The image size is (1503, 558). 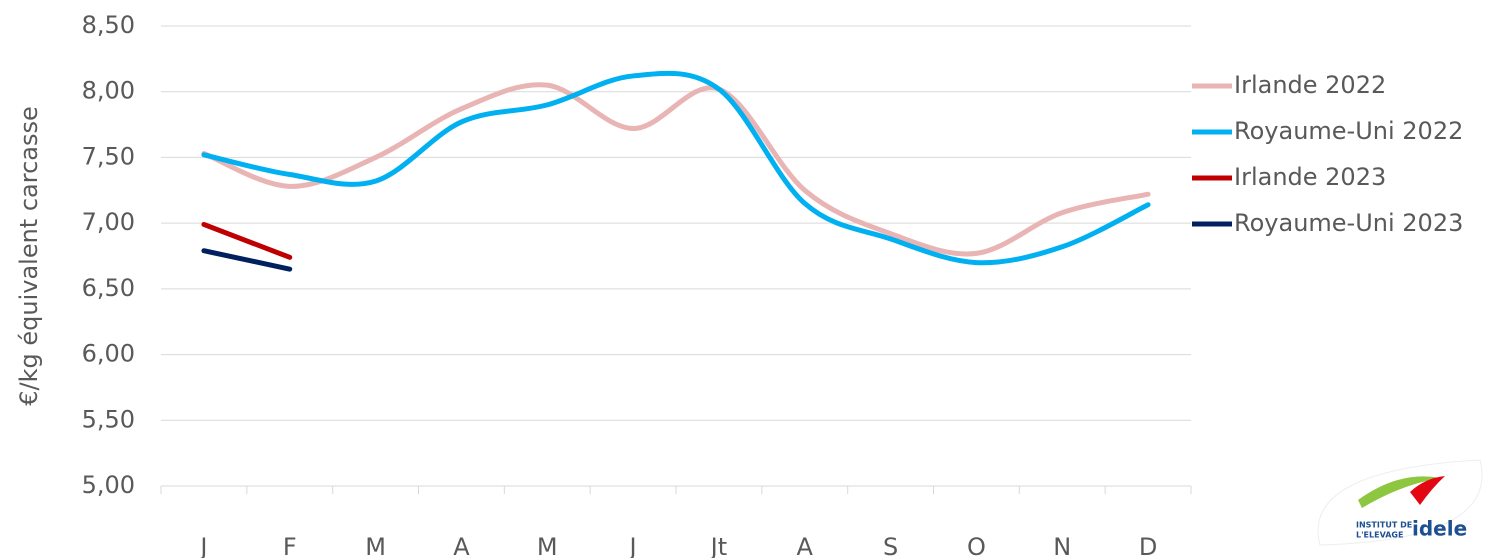 What do you see at coordinates (1310, 85) in the screenshot?
I see `legend-label: Irlande 2022` at bounding box center [1310, 85].